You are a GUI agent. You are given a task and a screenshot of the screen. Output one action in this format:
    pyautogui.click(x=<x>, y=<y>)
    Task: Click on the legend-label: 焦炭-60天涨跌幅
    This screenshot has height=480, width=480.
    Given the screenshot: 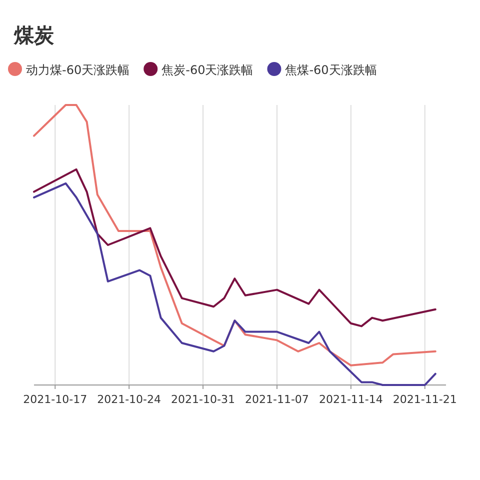 What is the action you would take?
    pyautogui.click(x=208, y=70)
    